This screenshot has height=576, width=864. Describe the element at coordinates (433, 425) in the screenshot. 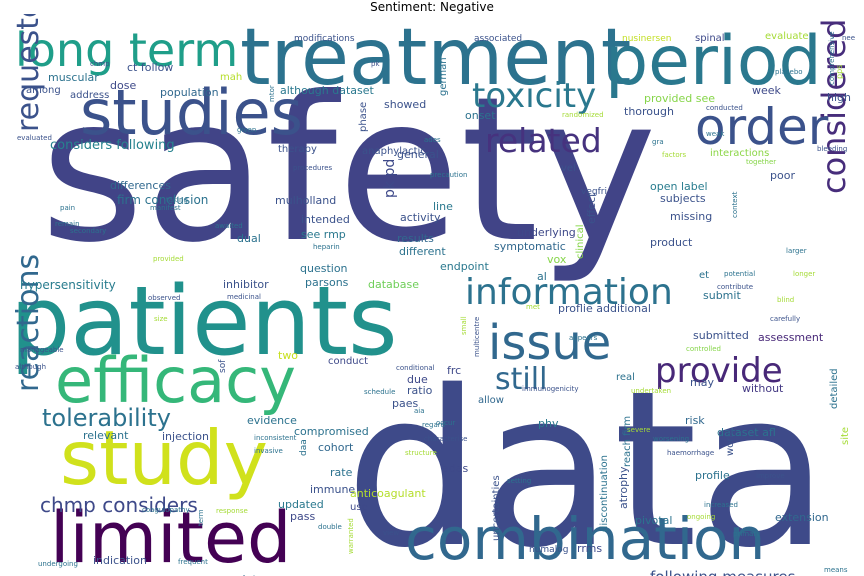

I see `cloud-word-regard: regard` at that location.